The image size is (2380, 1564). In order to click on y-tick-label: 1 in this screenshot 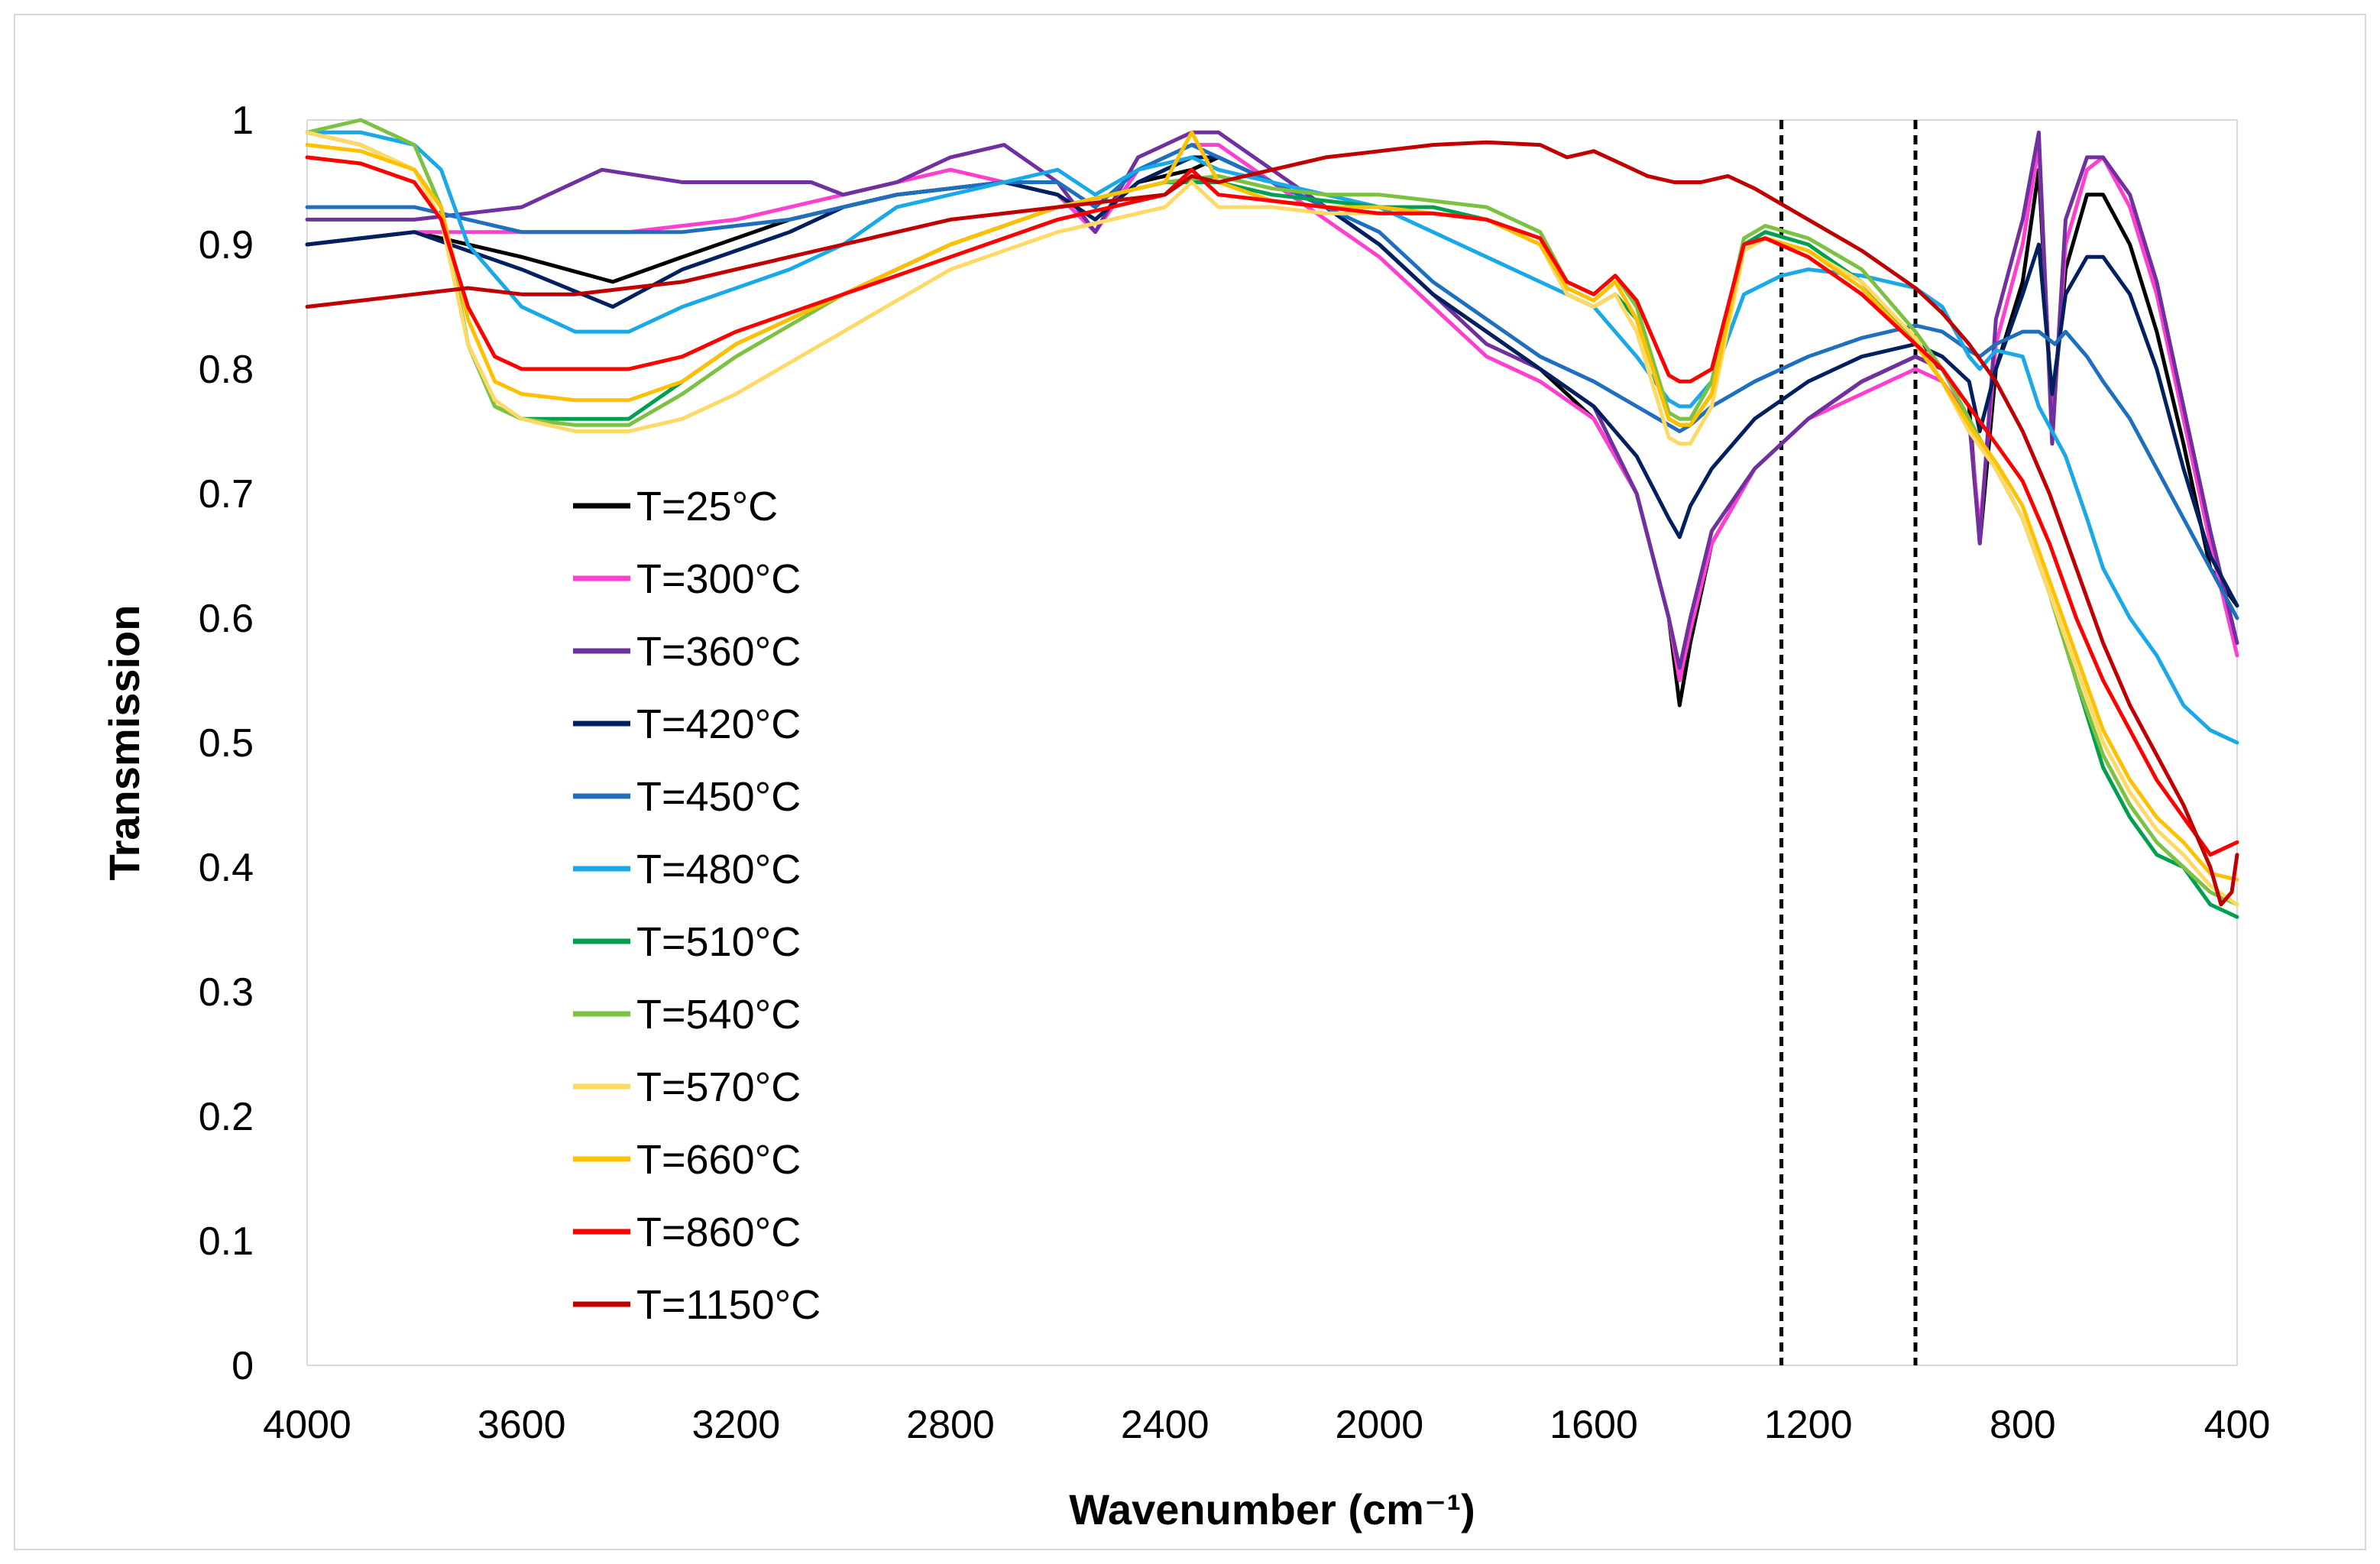, I will do `click(243, 121)`.